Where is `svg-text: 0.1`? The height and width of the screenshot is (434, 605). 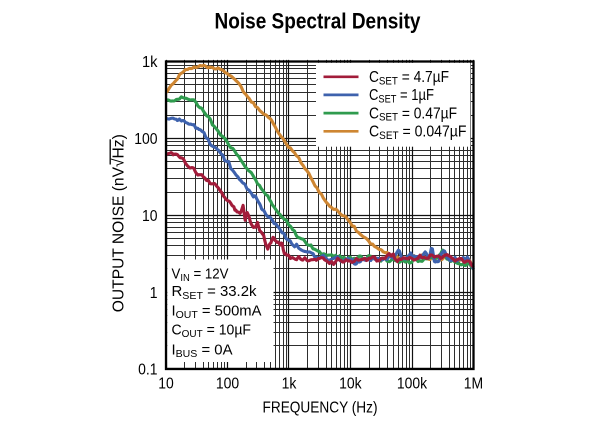
svg-text: 0.1 is located at coordinates (147, 370).